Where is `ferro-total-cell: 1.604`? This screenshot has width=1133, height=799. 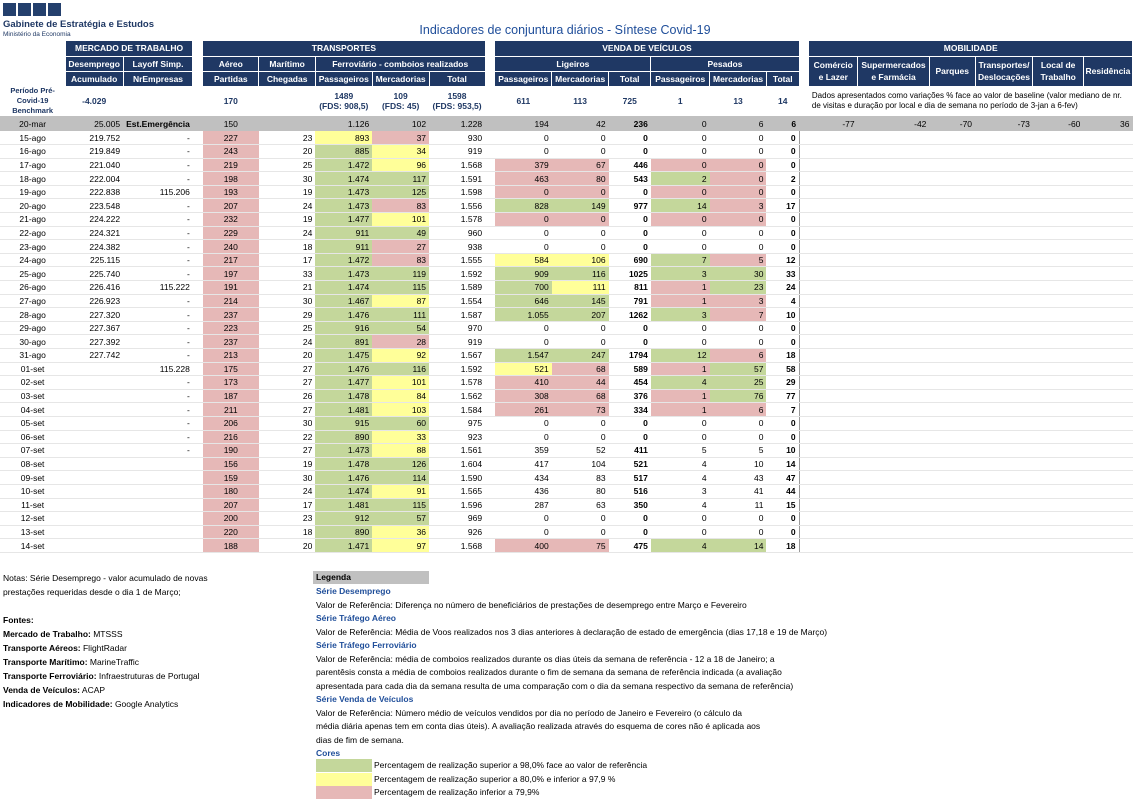 ferro-total-cell: 1.604 is located at coordinates (457, 464).